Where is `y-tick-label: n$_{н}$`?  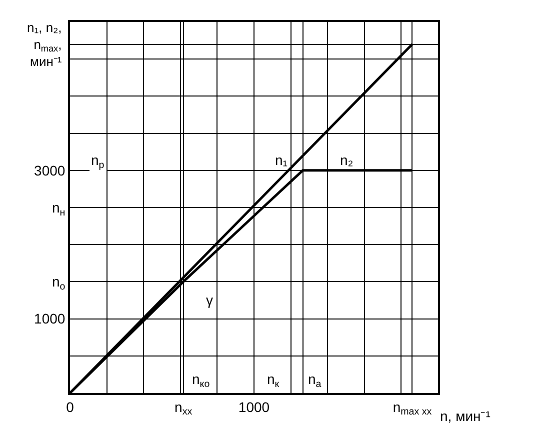 y-tick-label: n$_{н}$ is located at coordinates (59, 208).